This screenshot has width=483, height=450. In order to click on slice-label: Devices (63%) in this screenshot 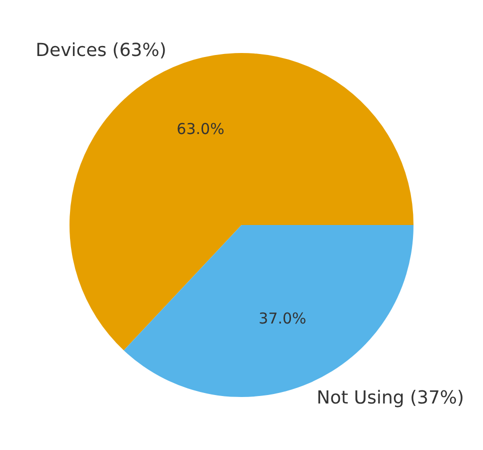, I will do `click(101, 51)`.